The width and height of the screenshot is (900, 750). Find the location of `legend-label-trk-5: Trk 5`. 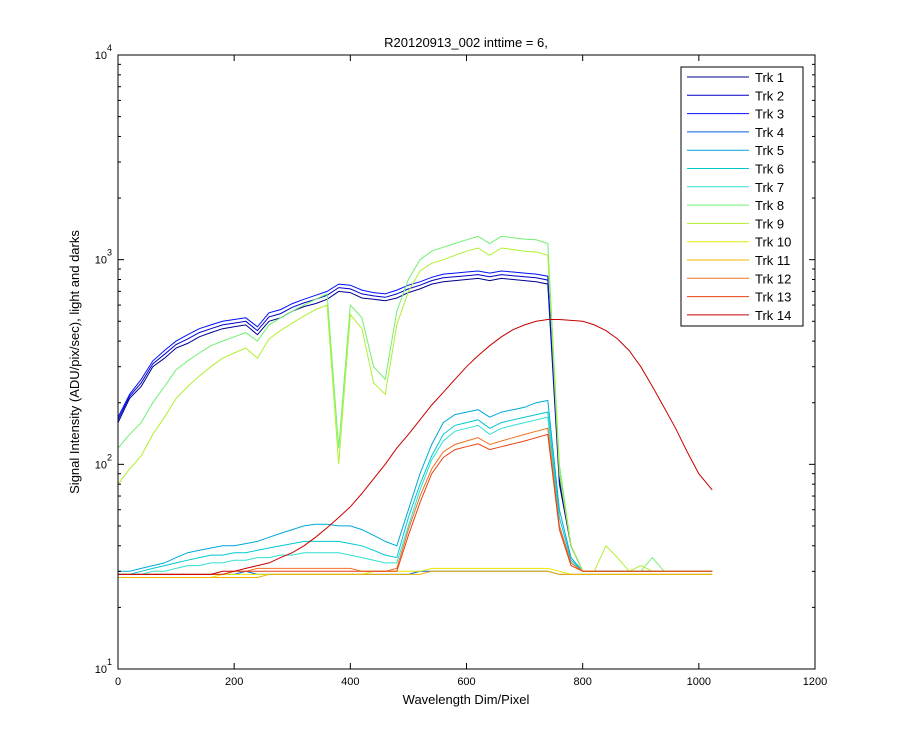

legend-label-trk-5: Trk 5 is located at coordinates (769, 150).